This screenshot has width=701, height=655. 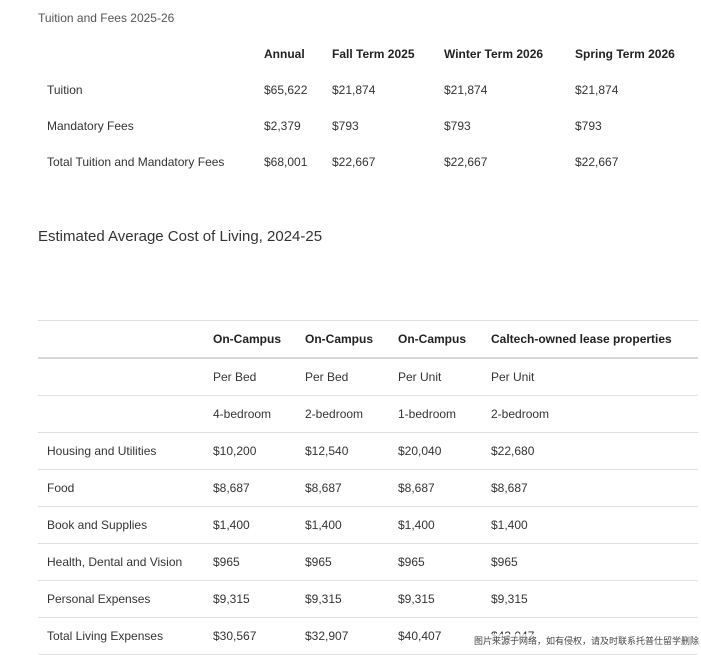 What do you see at coordinates (494, 54) in the screenshot?
I see `column-header-winter: Winter Term 2026` at bounding box center [494, 54].